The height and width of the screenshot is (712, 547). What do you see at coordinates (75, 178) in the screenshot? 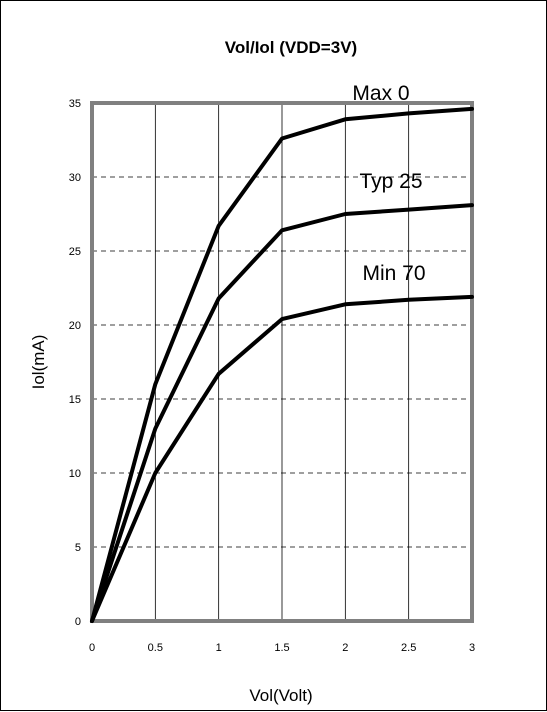
I see `y-tick-label: 30` at bounding box center [75, 178].